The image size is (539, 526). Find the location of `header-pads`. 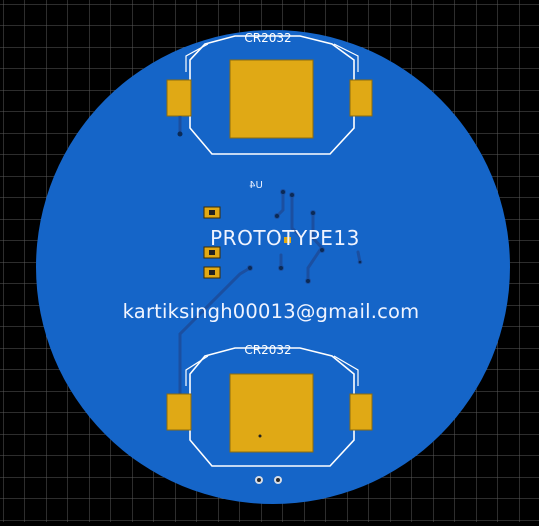

header-pads is located at coordinates (212, 242).